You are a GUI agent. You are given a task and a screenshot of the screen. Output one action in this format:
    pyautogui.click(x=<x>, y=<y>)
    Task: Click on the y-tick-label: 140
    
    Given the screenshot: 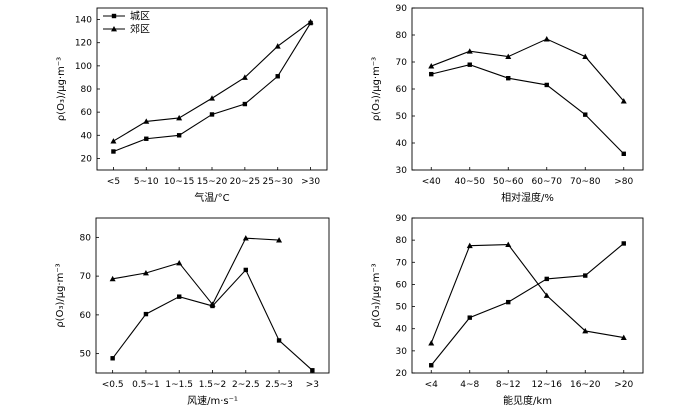 What is the action you would take?
    pyautogui.click(x=83, y=21)
    